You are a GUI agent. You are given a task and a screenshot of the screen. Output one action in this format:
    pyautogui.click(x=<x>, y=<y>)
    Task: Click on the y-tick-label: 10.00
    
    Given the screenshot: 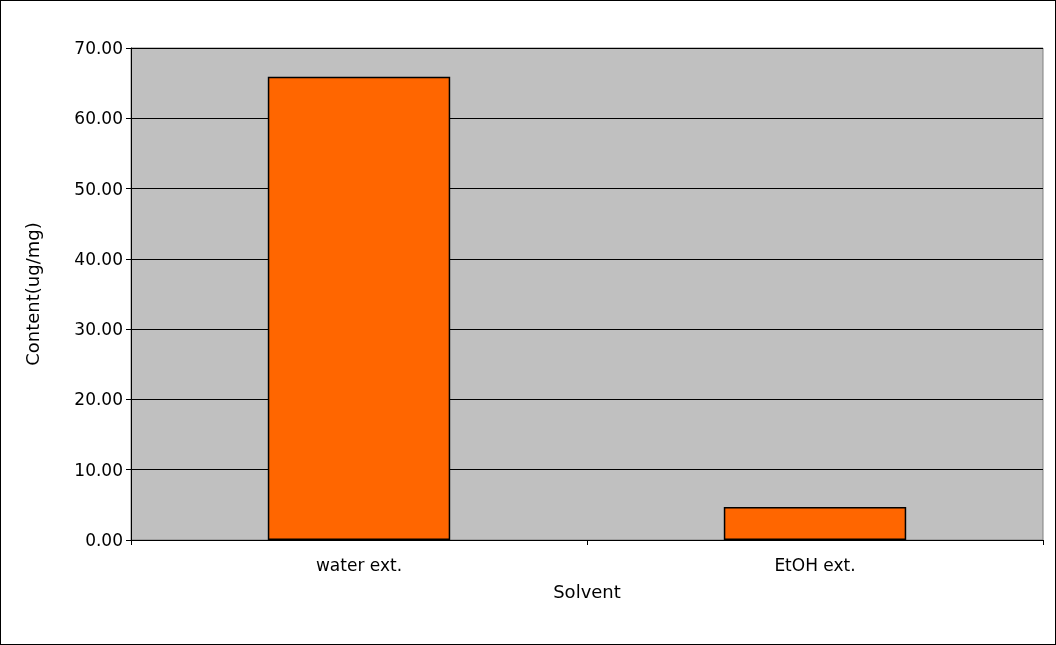 What is the action you would take?
    pyautogui.click(x=98, y=469)
    